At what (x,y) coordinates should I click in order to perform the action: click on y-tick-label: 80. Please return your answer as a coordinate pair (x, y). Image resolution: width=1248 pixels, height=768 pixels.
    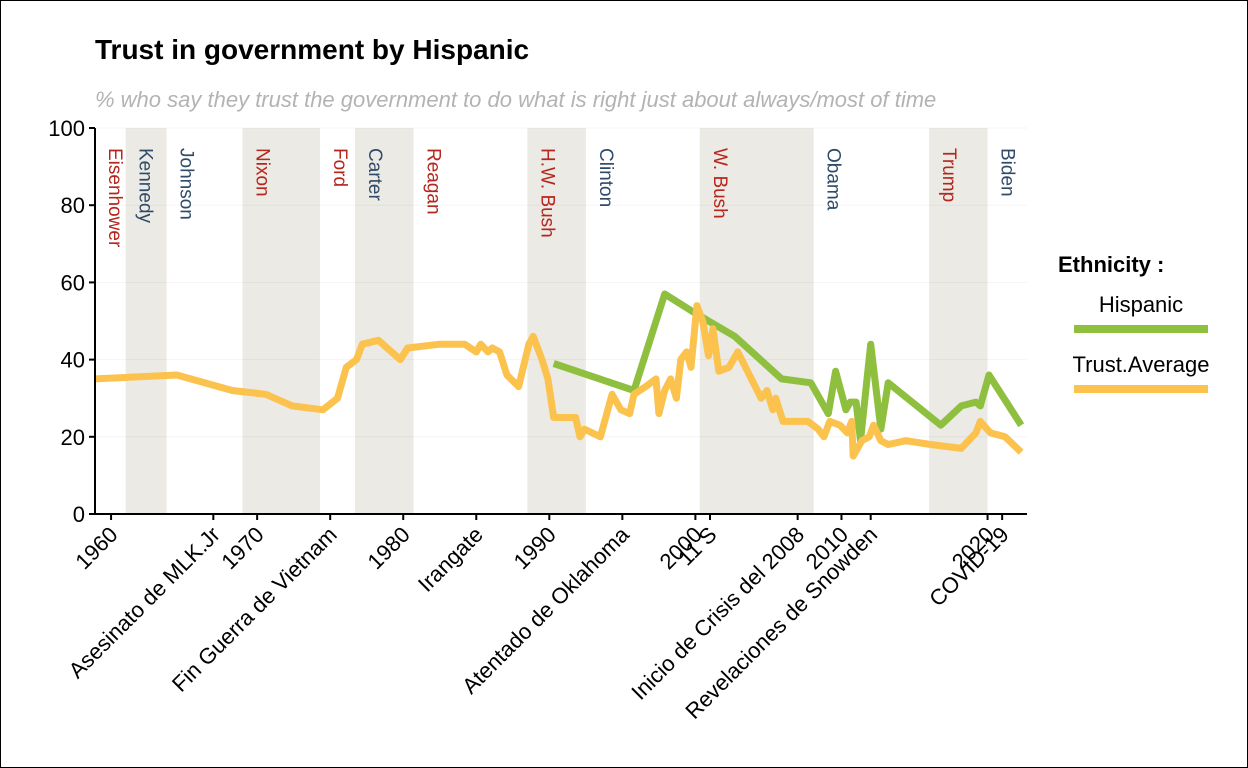
    Looking at the image, I should click on (73, 205).